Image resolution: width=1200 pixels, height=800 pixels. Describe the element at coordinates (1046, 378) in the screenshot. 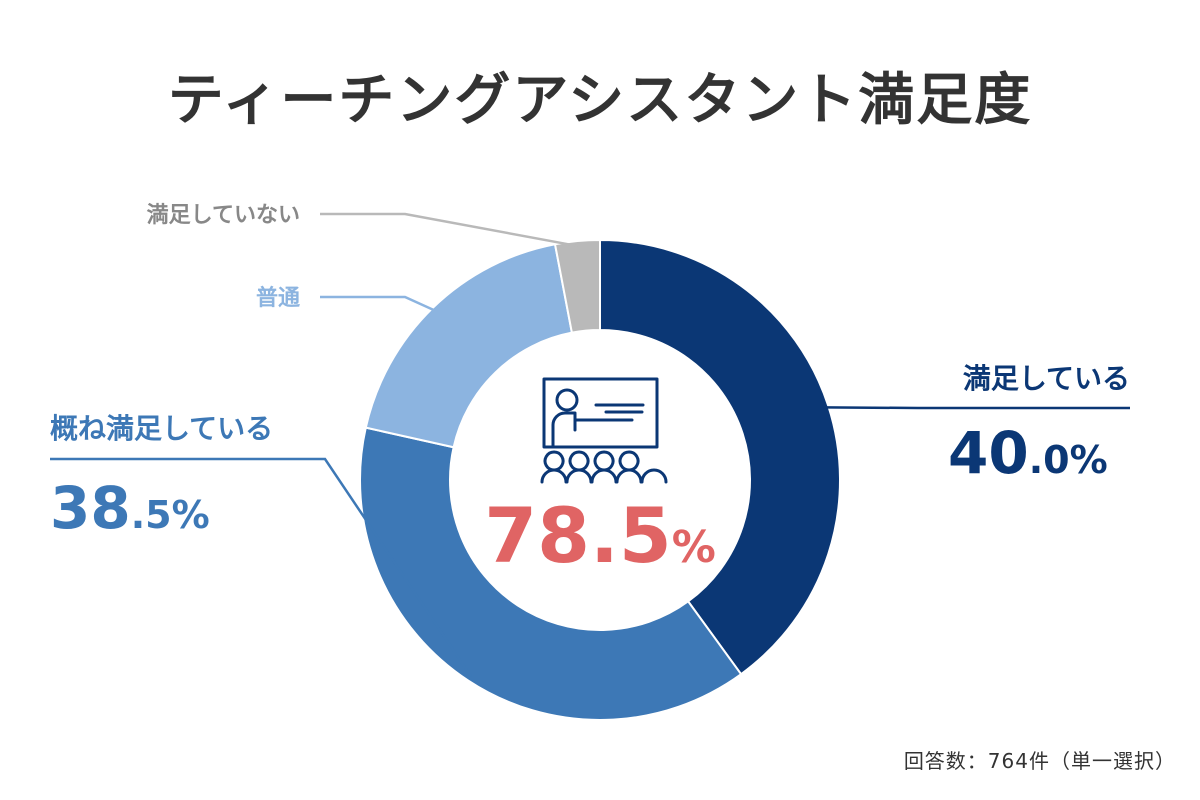

I see `slice-label-1: 満足している` at that location.